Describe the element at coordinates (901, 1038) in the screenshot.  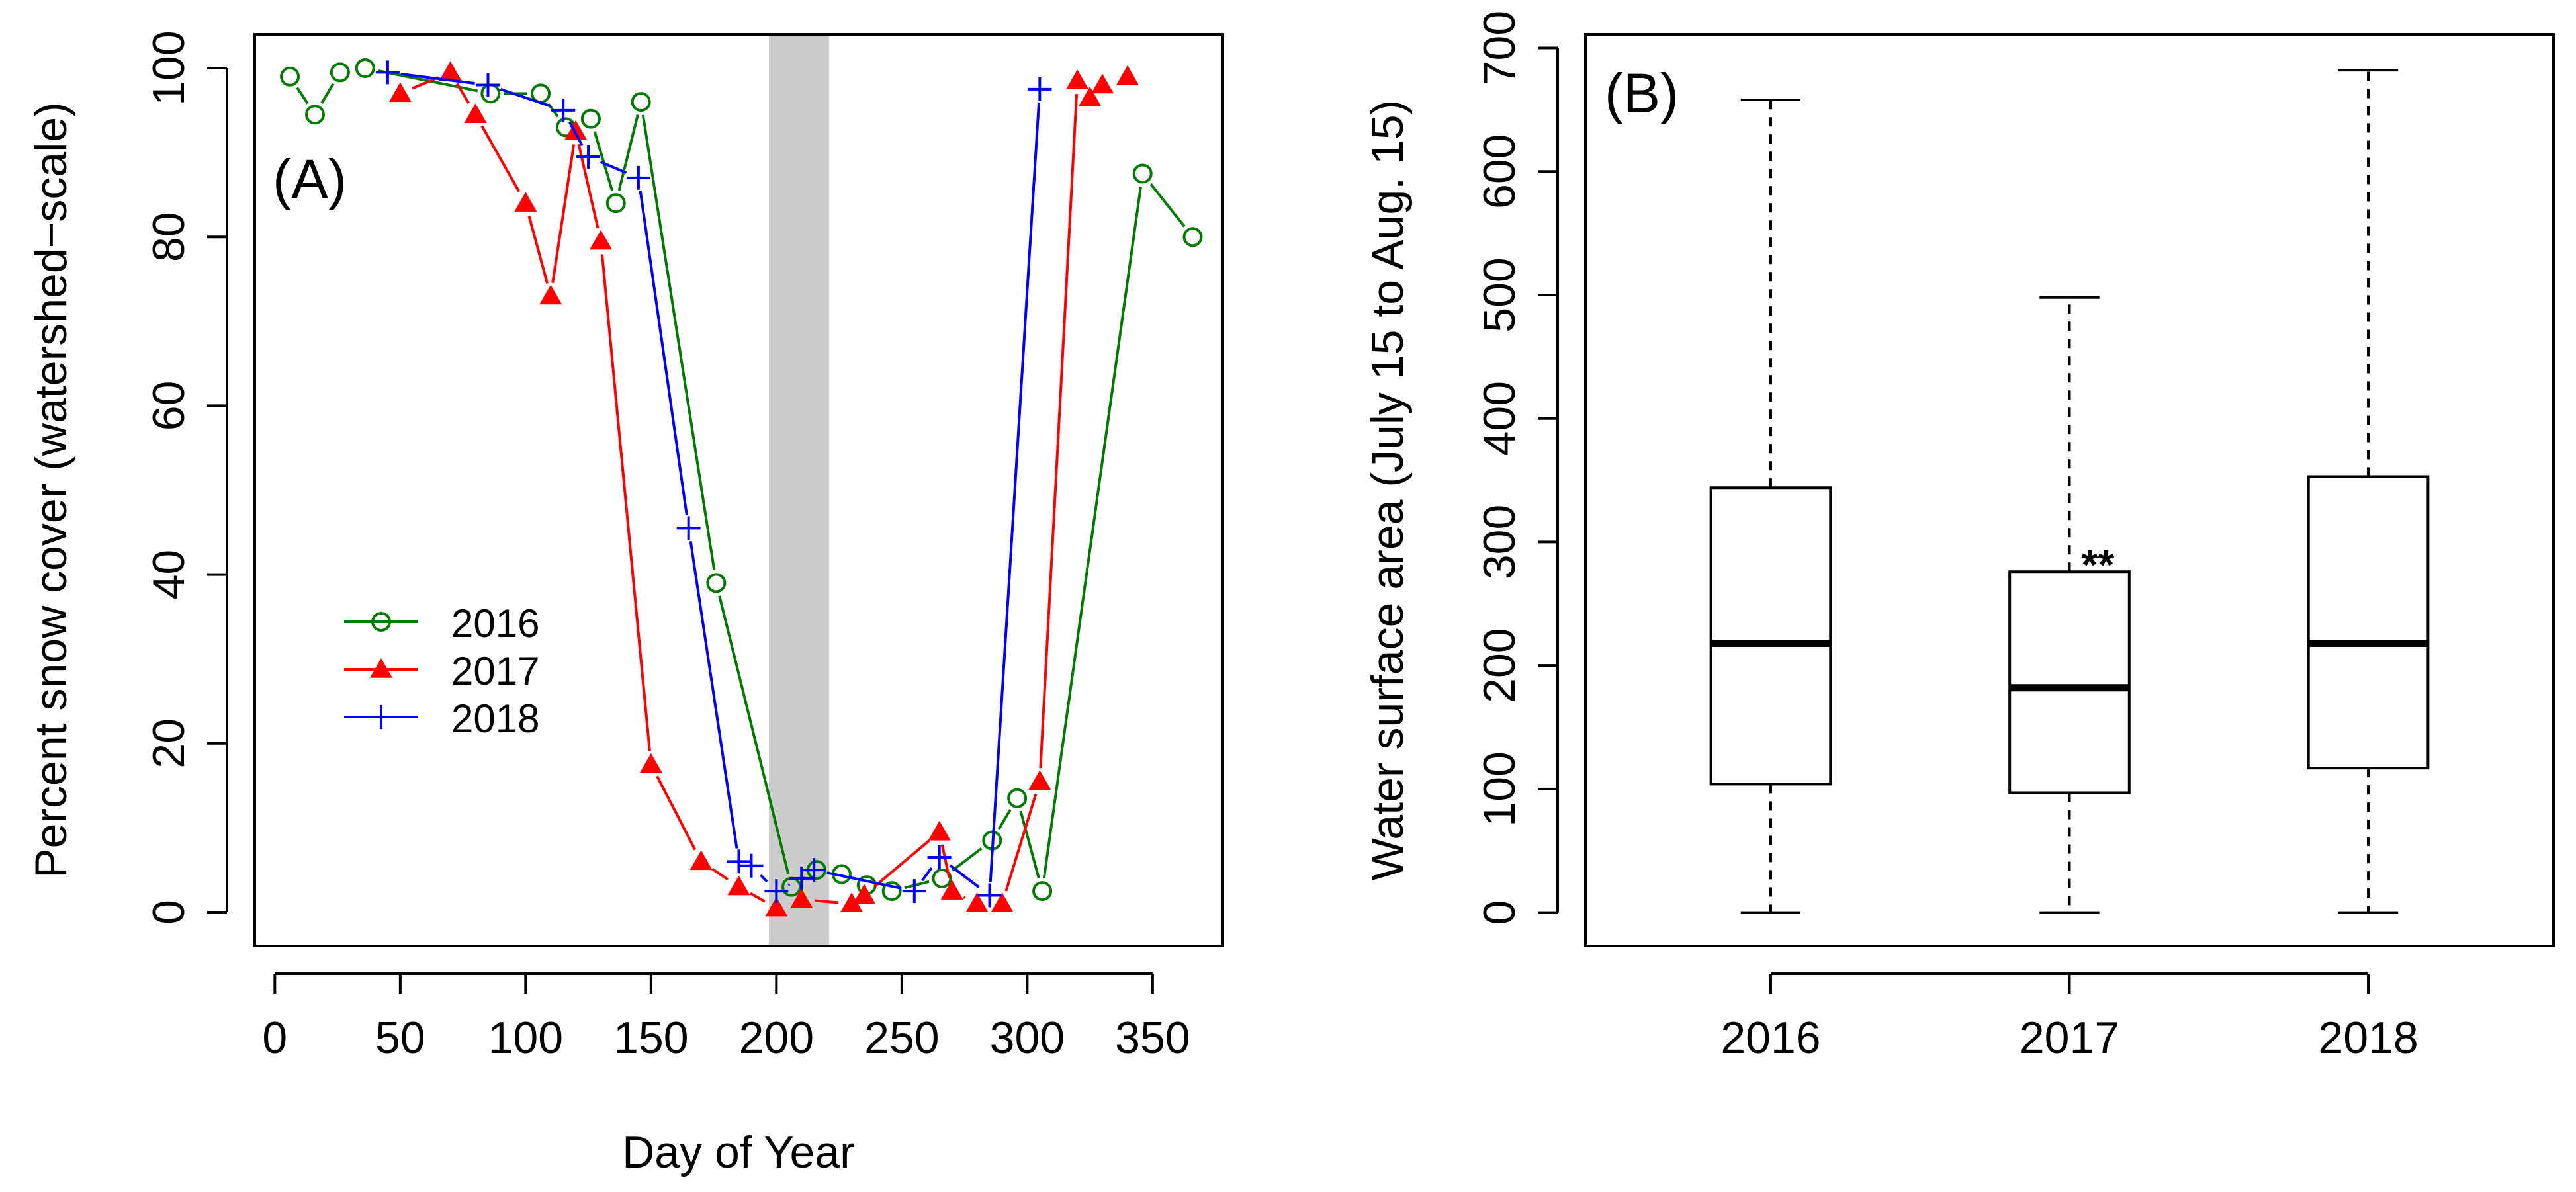
I see `x-tick-label: 250` at that location.